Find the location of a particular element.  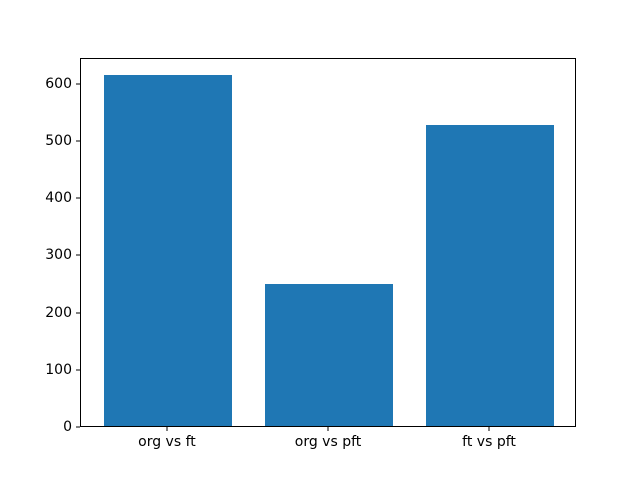

y-tick-label: 600 is located at coordinates (58, 83).